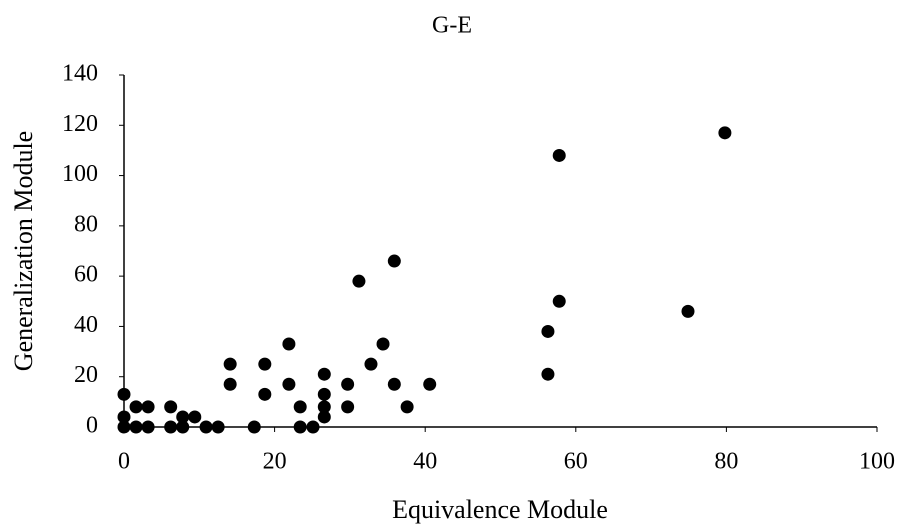 This screenshot has width=905, height=529. I want to click on y-tick-label: 140, so click(80, 74).